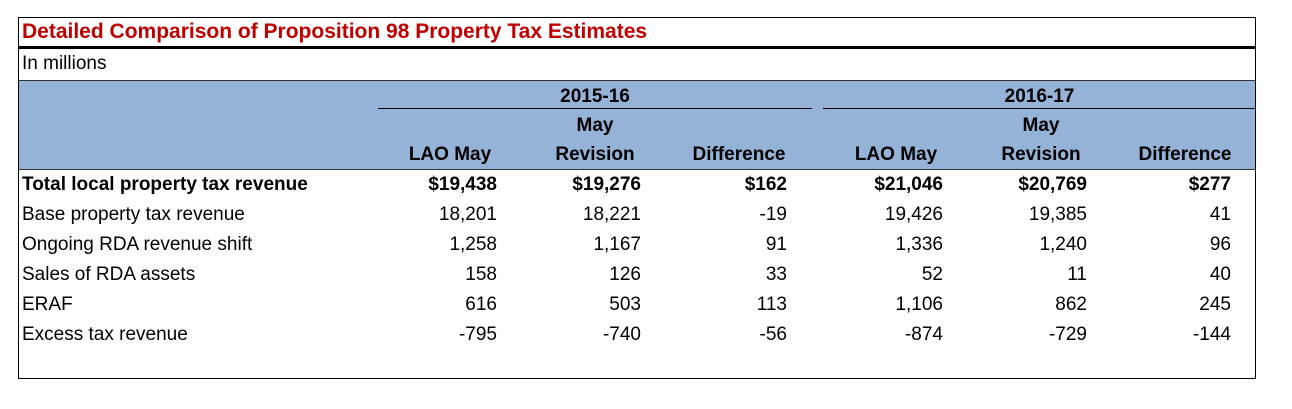 Image resolution: width=1292 pixels, height=409 pixels. I want to click on title-divider, so click(637, 47).